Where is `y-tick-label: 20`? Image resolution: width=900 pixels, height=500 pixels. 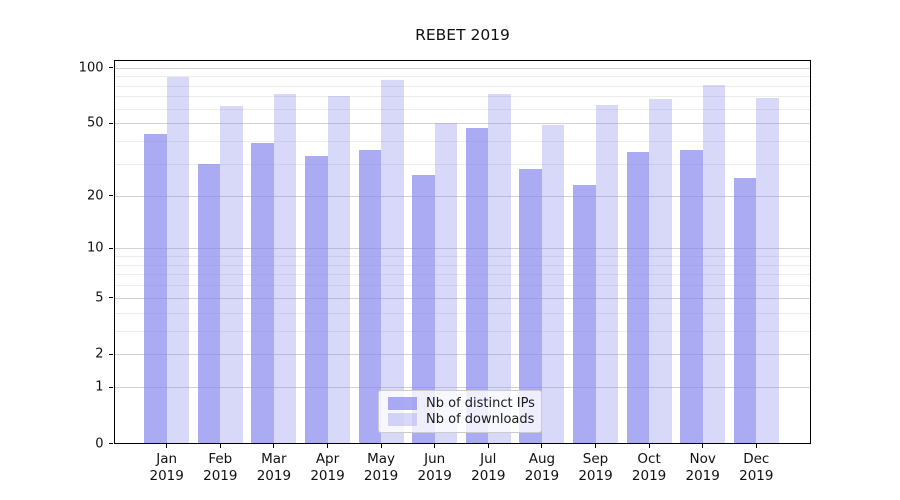
y-tick-label: 20 is located at coordinates (95, 196).